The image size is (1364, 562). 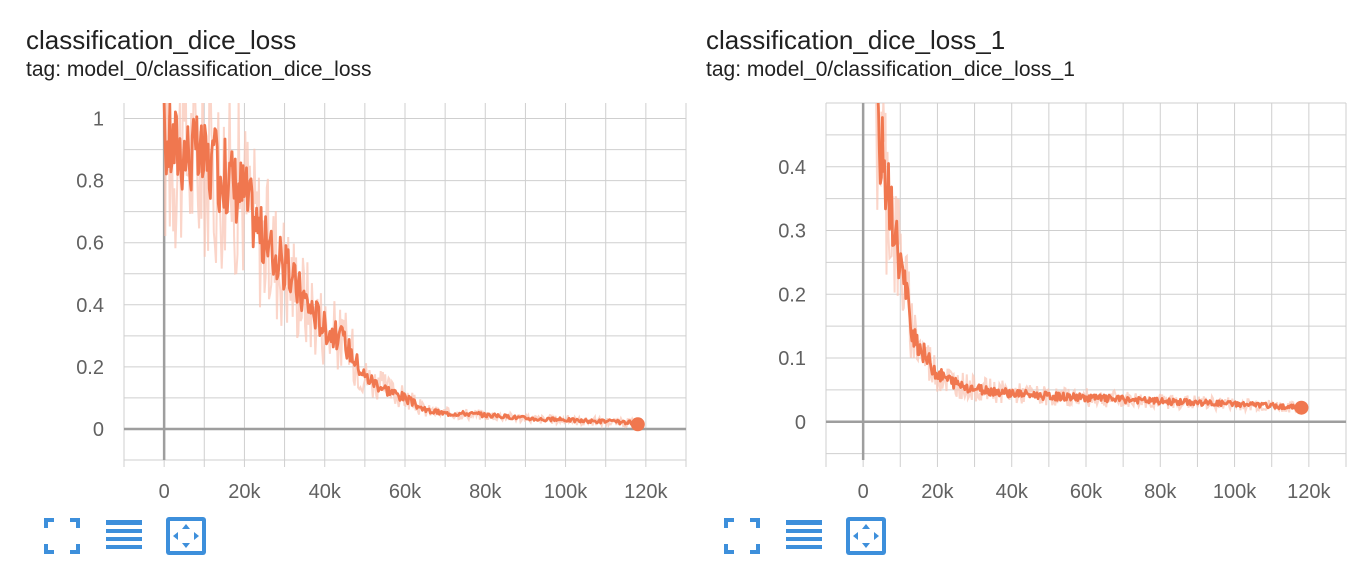 What do you see at coordinates (792, 359) in the screenshot?
I see `y-tick-label: 0.1` at bounding box center [792, 359].